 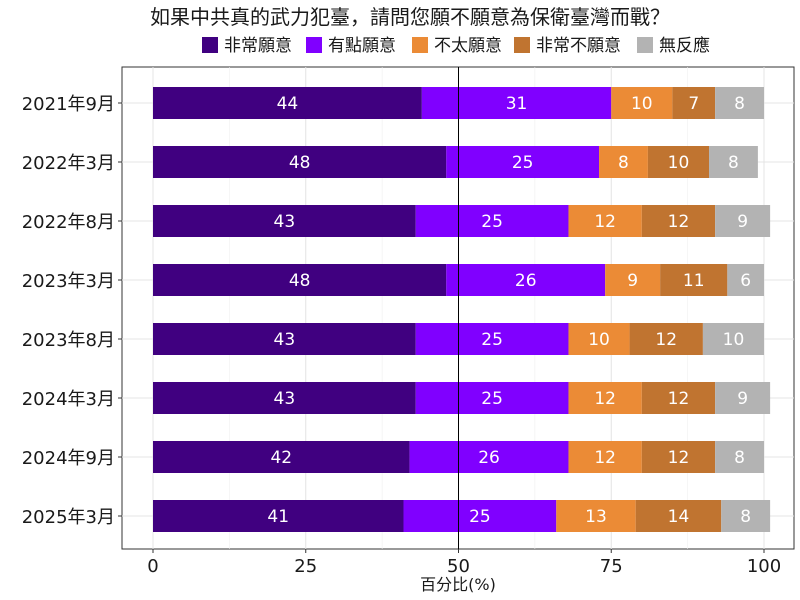 I want to click on bar-value-label-7-2: 26, so click(x=489, y=458).